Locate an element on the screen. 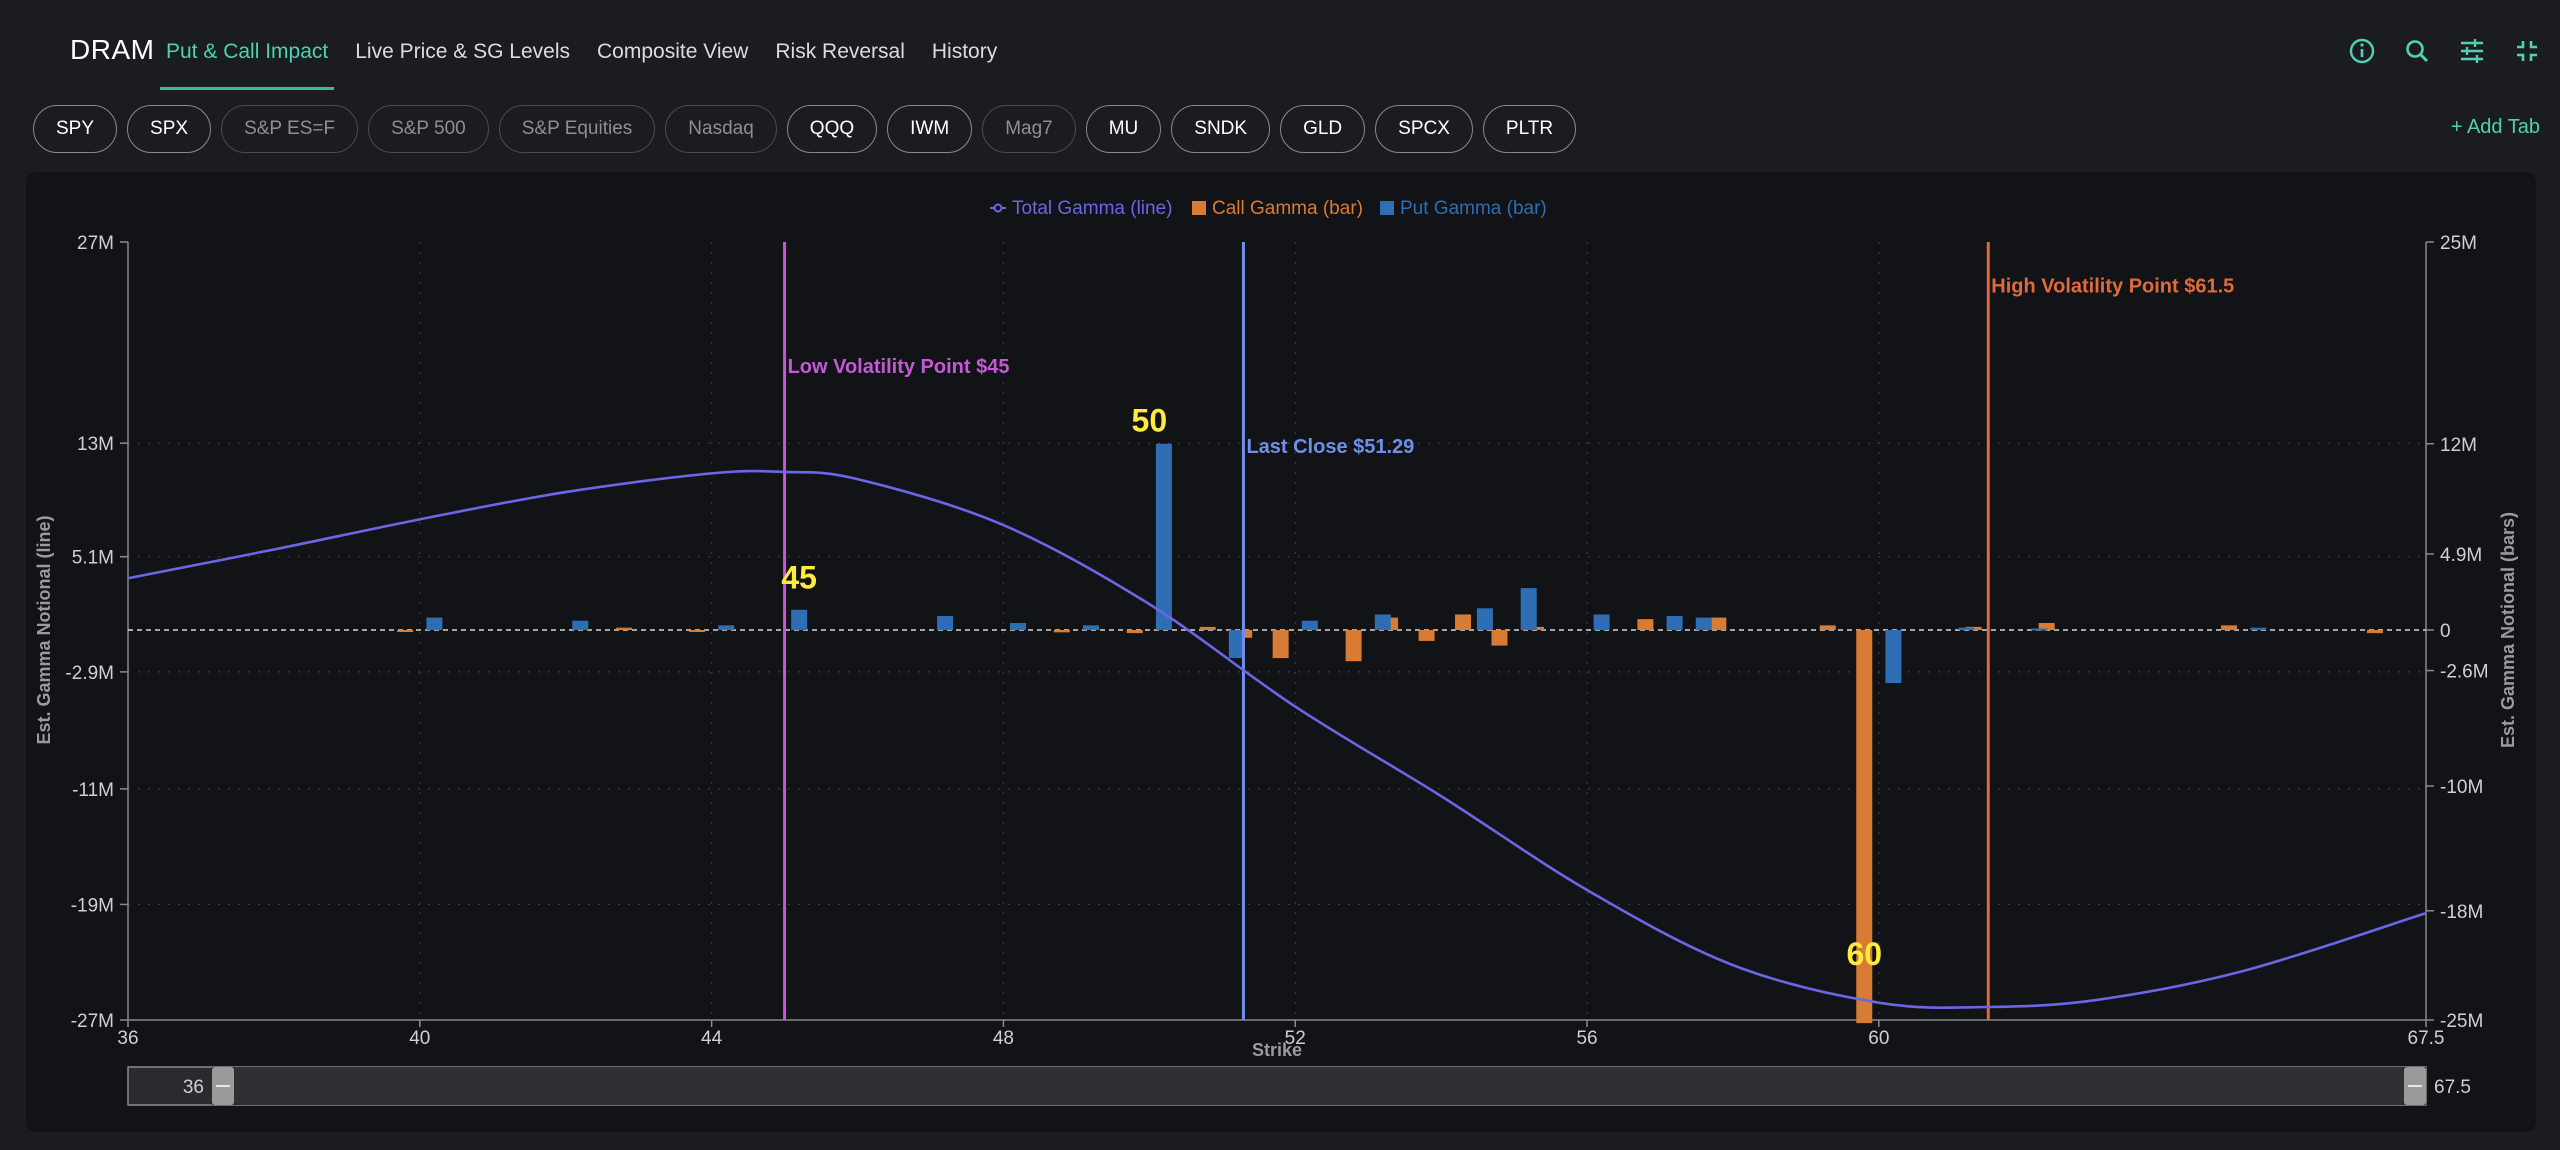 Image resolution: width=2560 pixels, height=1150 pixels. left-tick-label: -19M is located at coordinates (92, 905).